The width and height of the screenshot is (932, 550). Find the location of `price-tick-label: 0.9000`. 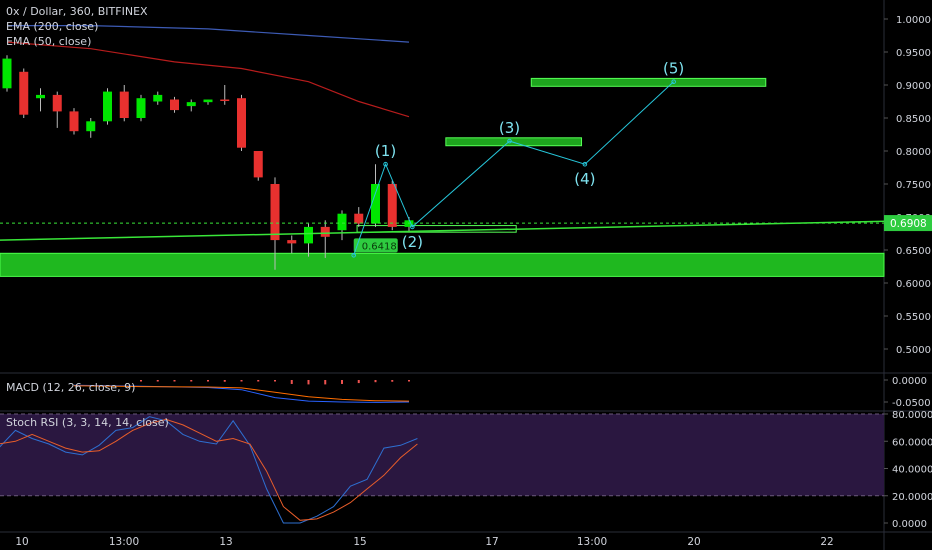

price-tick-label: 0.9000 is located at coordinates (913, 86).